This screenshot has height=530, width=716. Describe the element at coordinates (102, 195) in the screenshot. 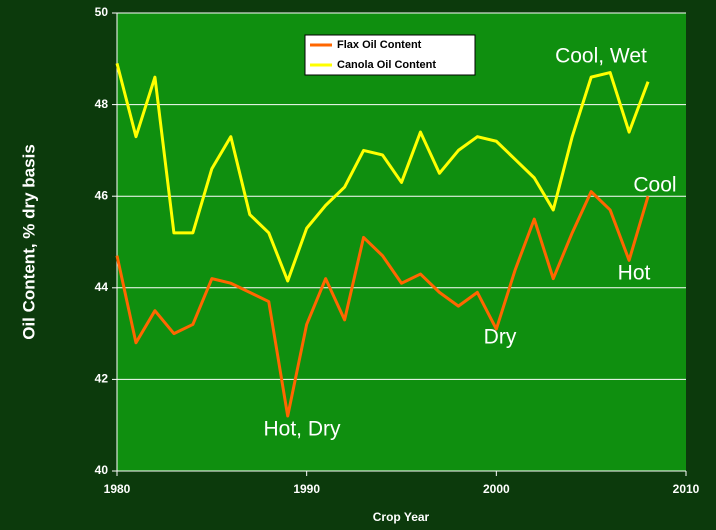

I see `y-tick-label: 46` at that location.